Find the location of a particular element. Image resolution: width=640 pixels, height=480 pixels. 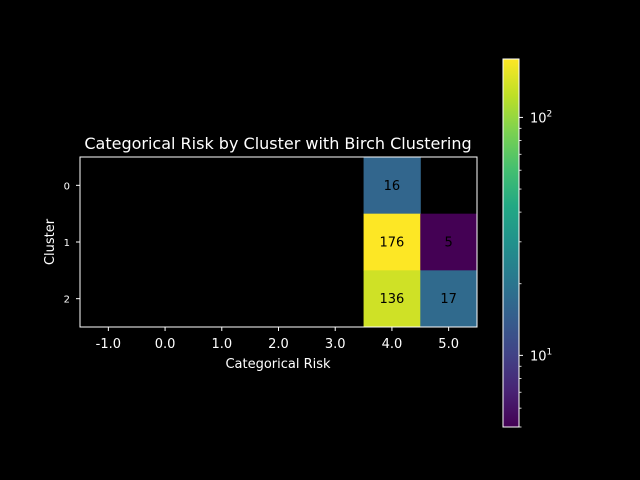

x-axis-ticks: -1.0 0.0 1.0 2.0 3.0 4.0 5.0 is located at coordinates (277, 339).